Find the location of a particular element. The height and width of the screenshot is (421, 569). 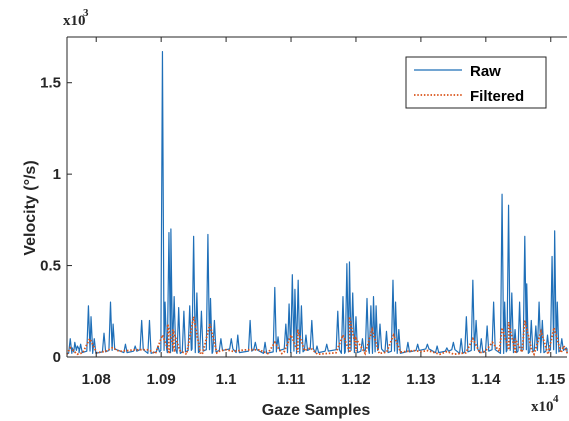

y-axis-label: Velocity (°/s) is located at coordinates (30, 207).